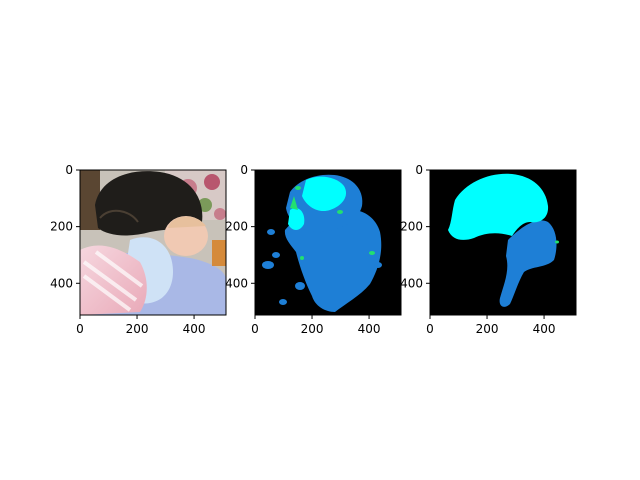  I want to click on photo-image, so click(153, 242).